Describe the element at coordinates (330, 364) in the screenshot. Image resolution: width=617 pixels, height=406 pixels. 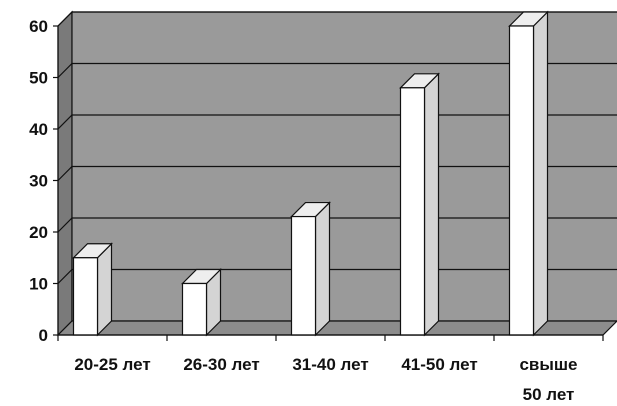
I see `x-category-label: 31-40 лет` at that location.